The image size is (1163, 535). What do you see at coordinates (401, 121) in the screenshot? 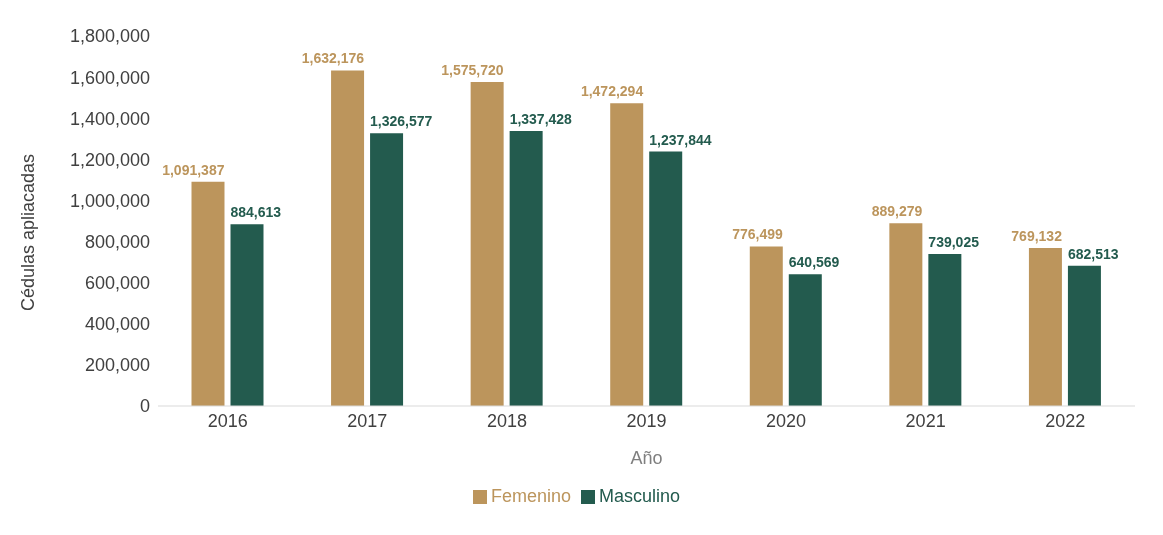
I see `data-label: 1,326,577` at bounding box center [401, 121].